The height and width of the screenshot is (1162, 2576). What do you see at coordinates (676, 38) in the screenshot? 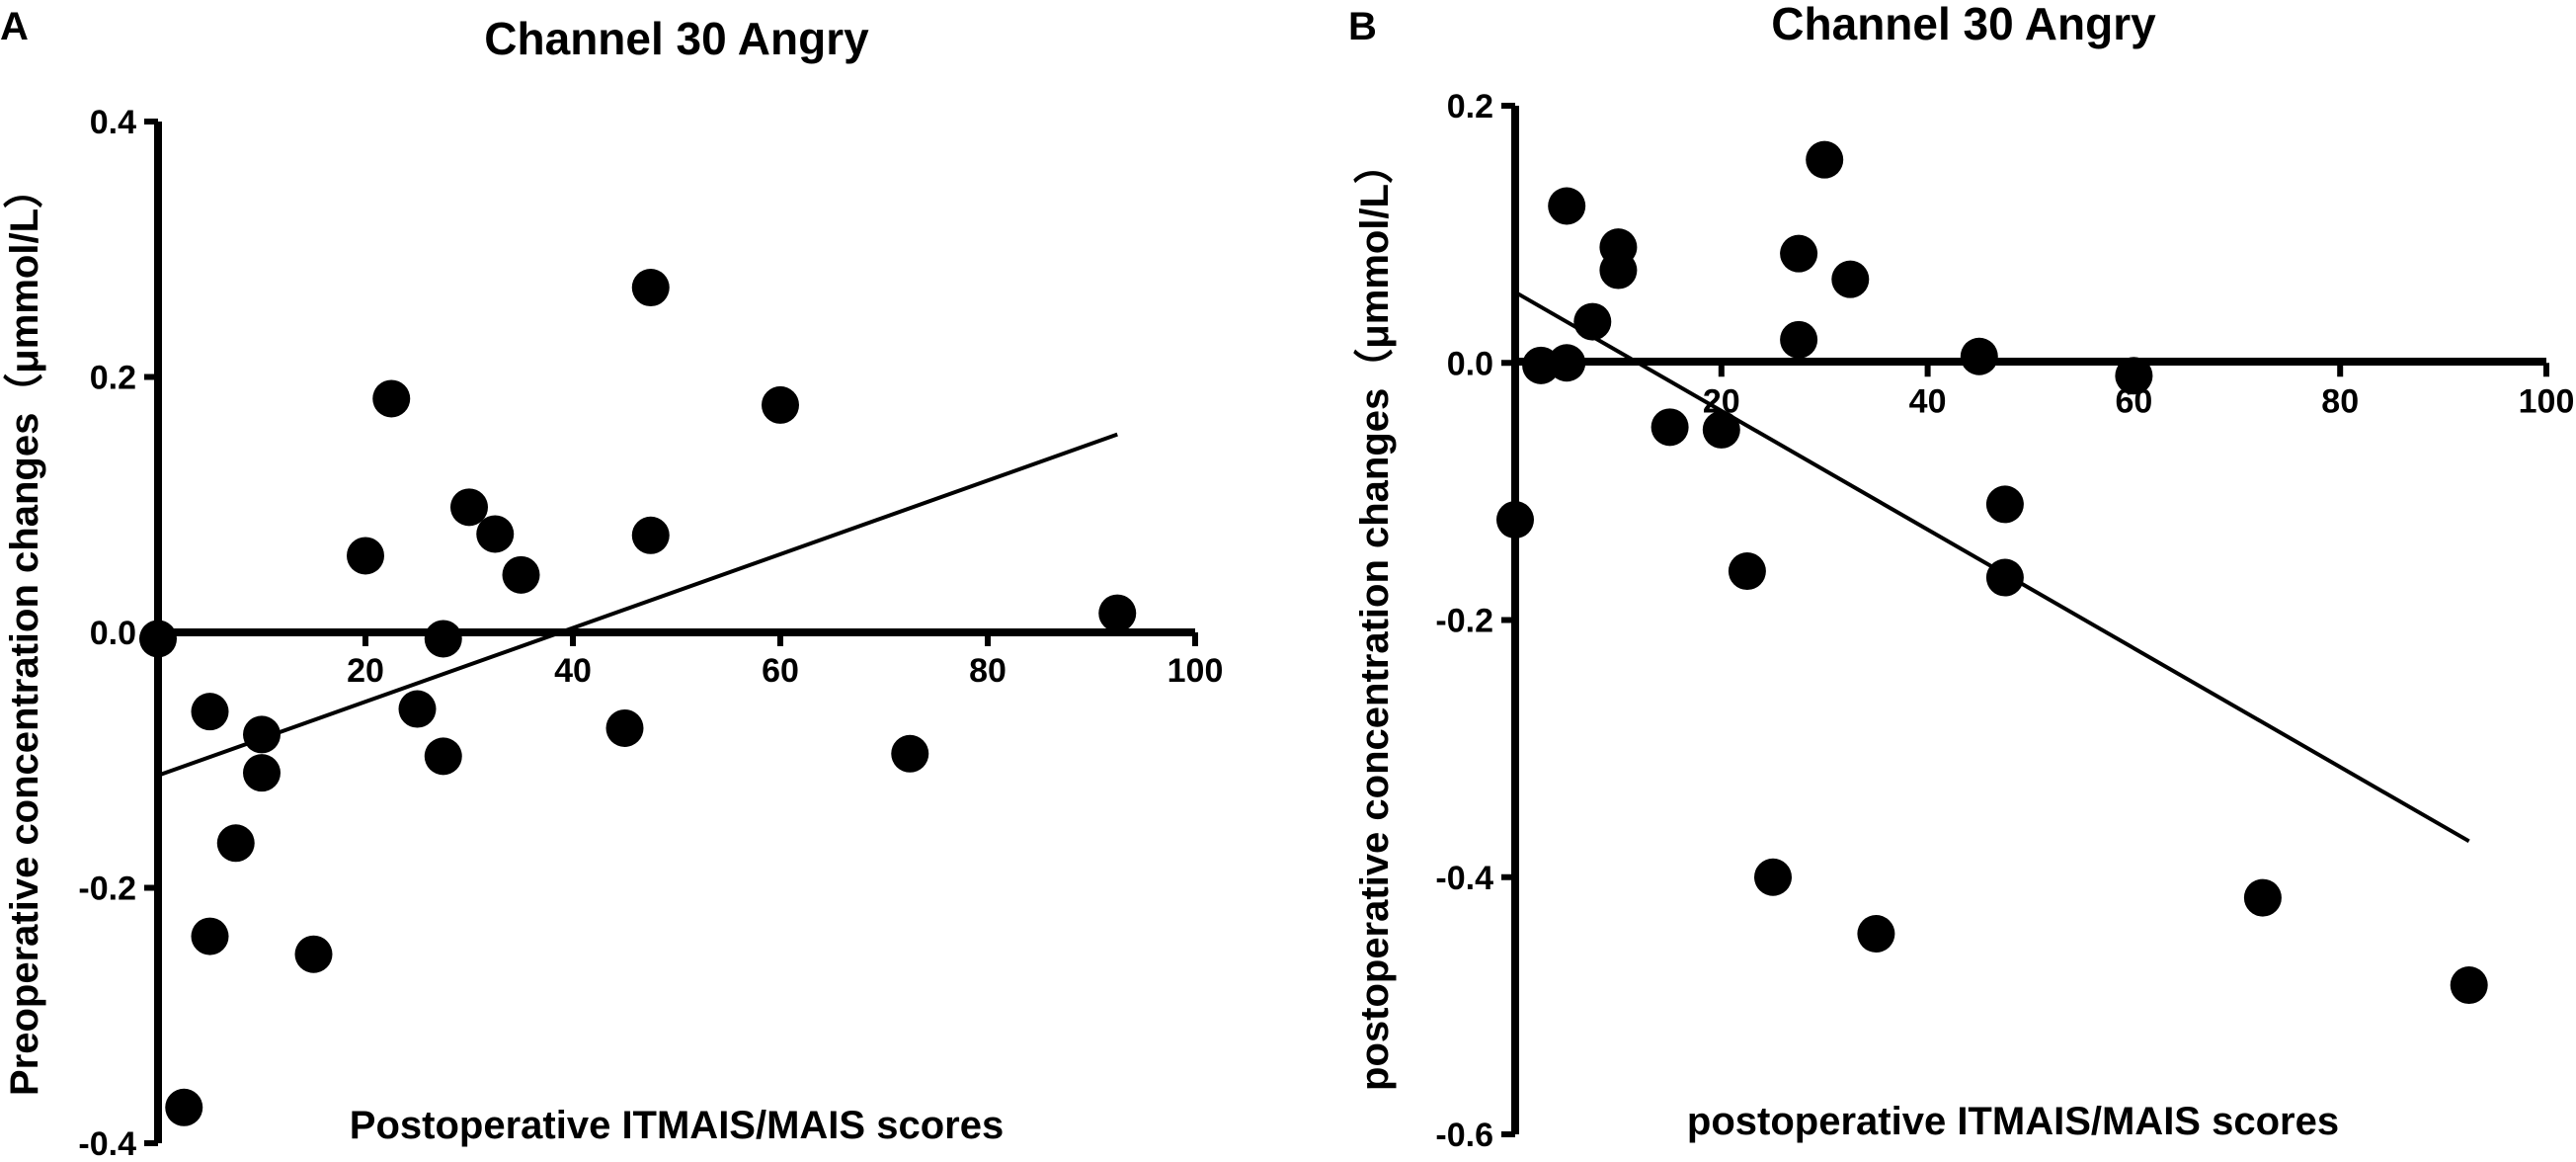
I see `panel-a-title: Channel 30 Angry` at bounding box center [676, 38].